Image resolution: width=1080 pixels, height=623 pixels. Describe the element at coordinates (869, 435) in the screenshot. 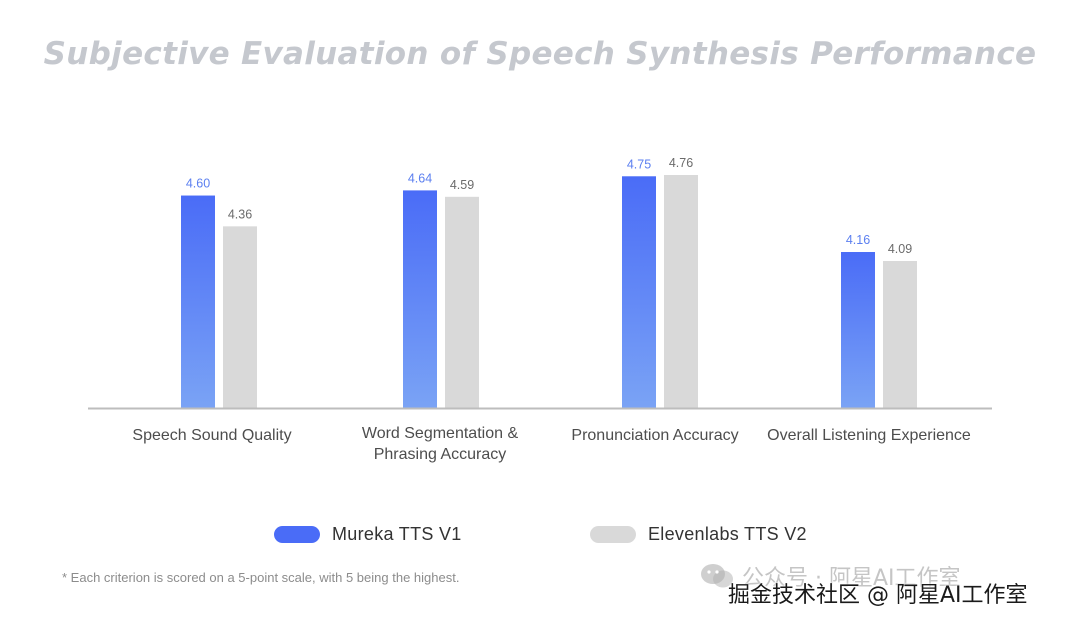

I see `category-label-overall-listening-experience: Overall Listening Experience` at that location.